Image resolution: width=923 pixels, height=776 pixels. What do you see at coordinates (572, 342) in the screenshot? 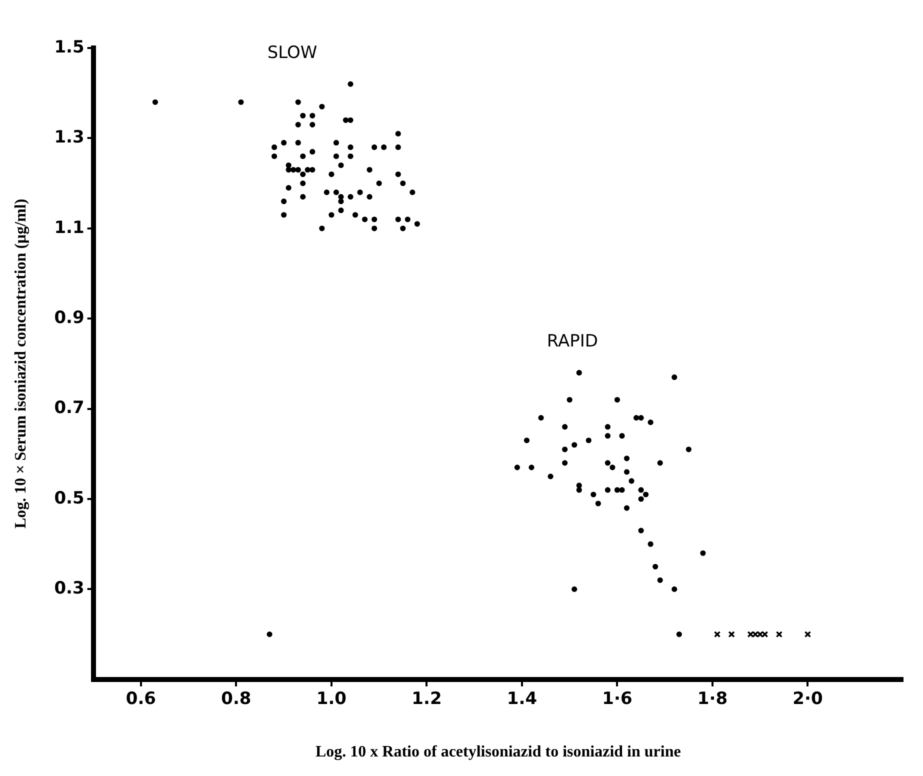
I see `series-label: RAPID` at bounding box center [572, 342].